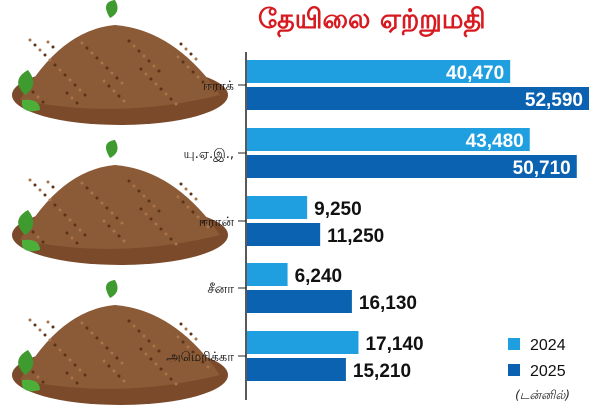 The height and width of the screenshot is (413, 600). What do you see at coordinates (355, 236) in the screenshot?
I see `value-label: 11,250` at bounding box center [355, 236].